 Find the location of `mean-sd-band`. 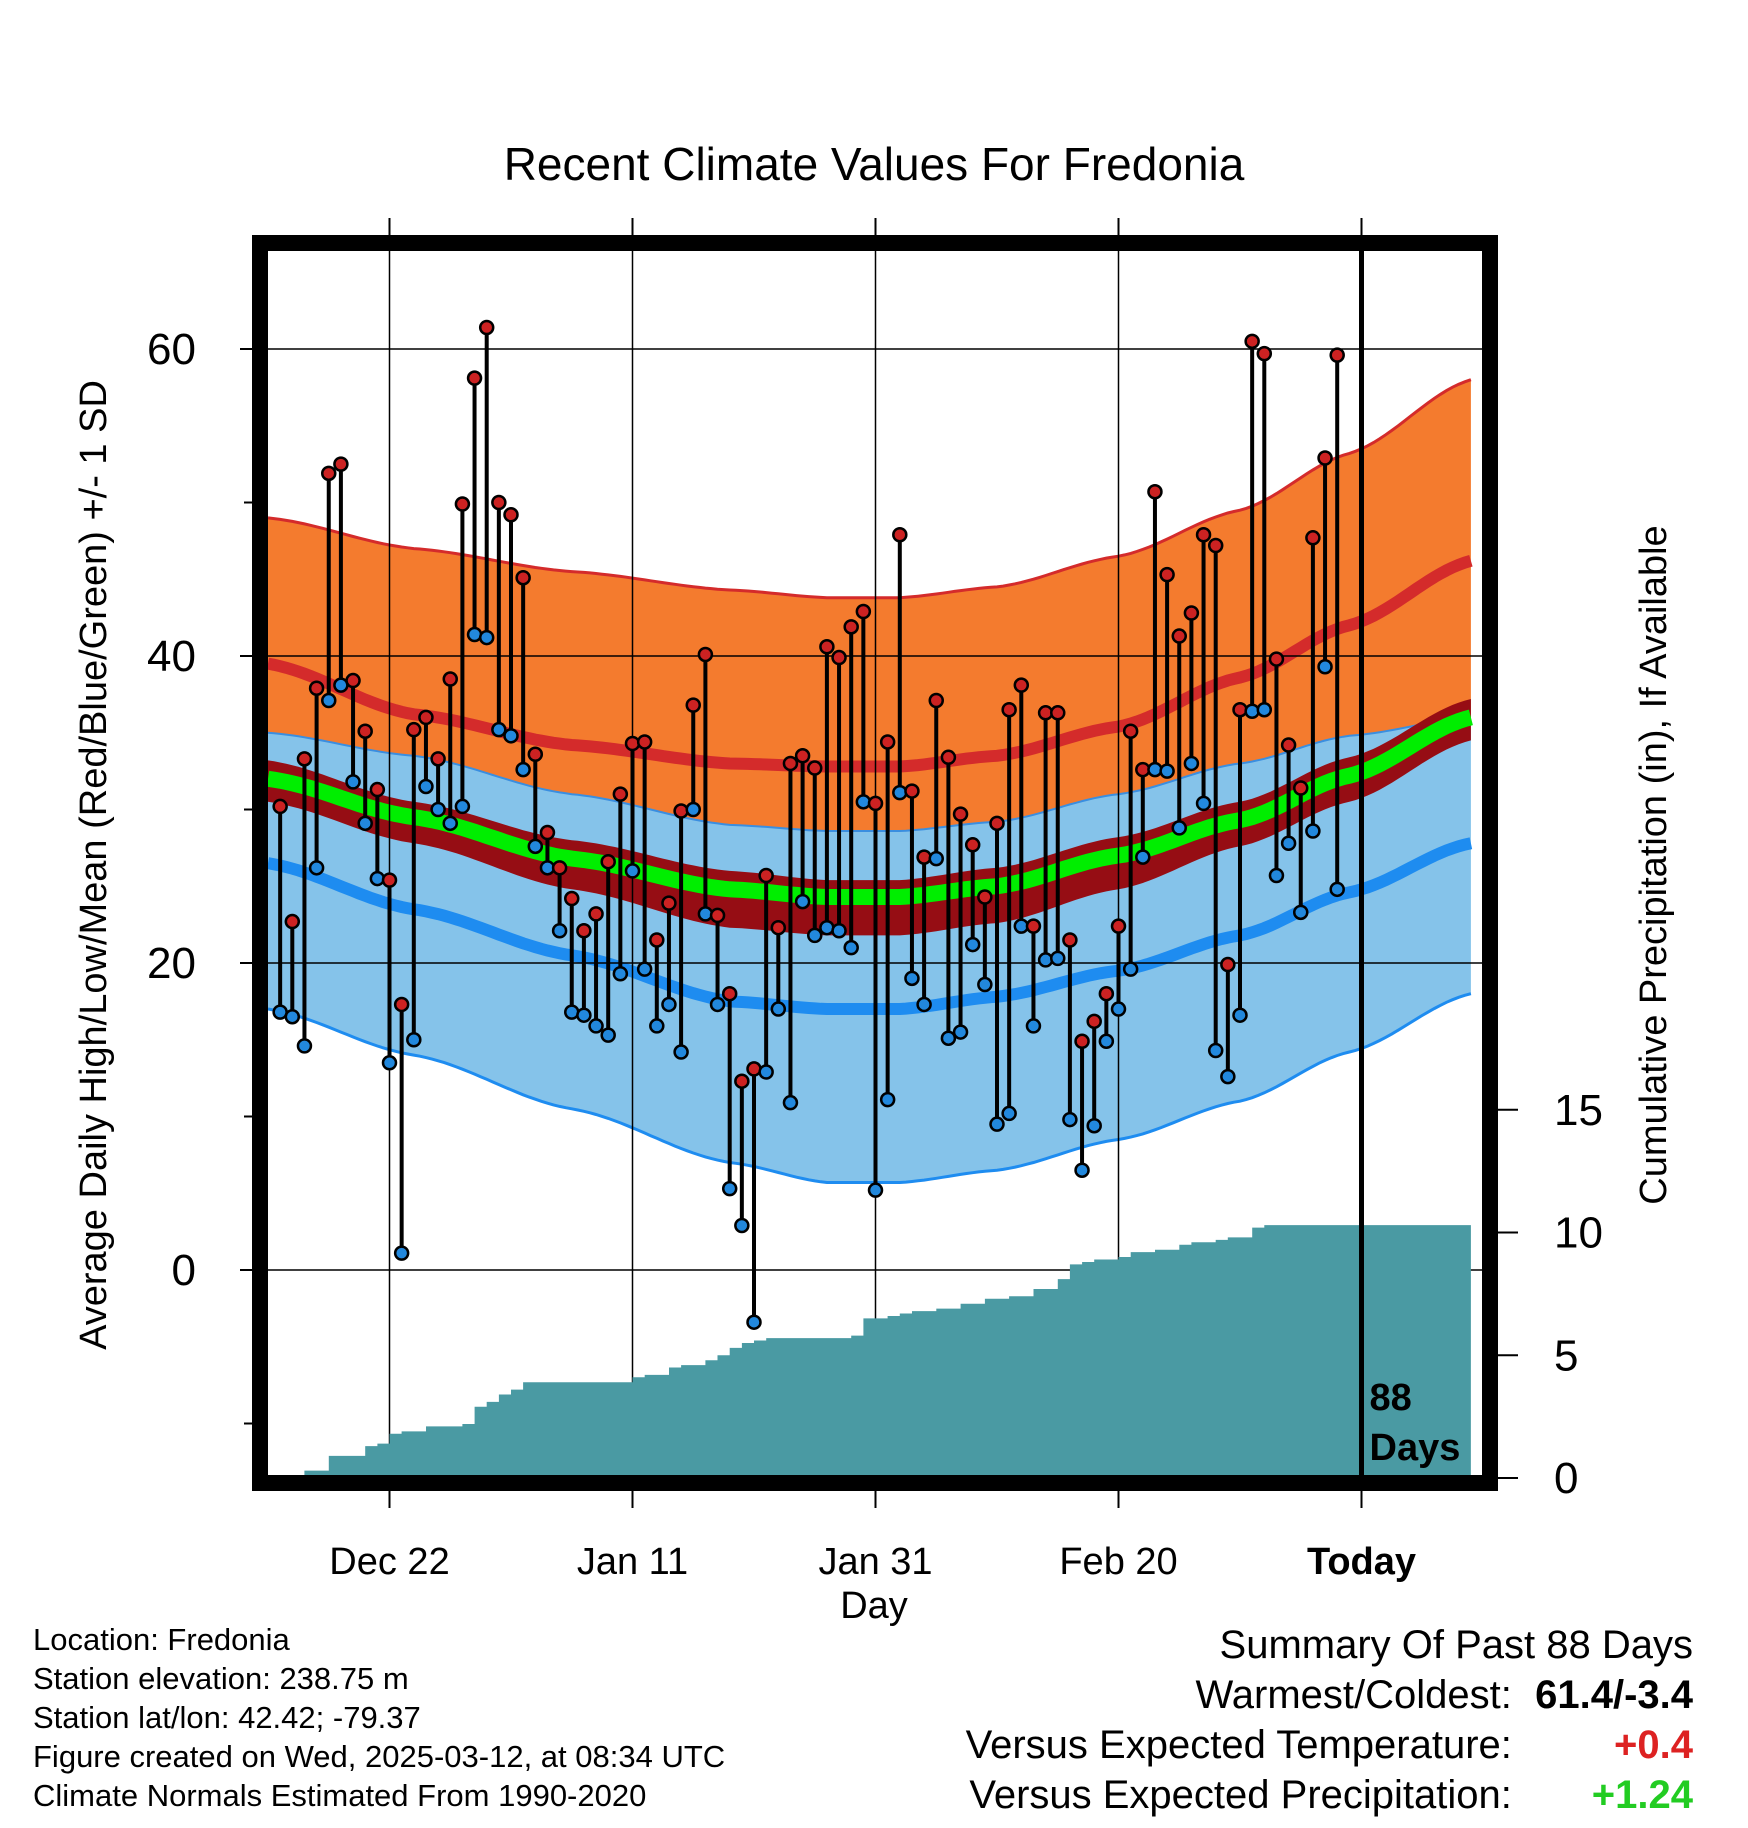

mean-sd-band is located at coordinates (869, 817).